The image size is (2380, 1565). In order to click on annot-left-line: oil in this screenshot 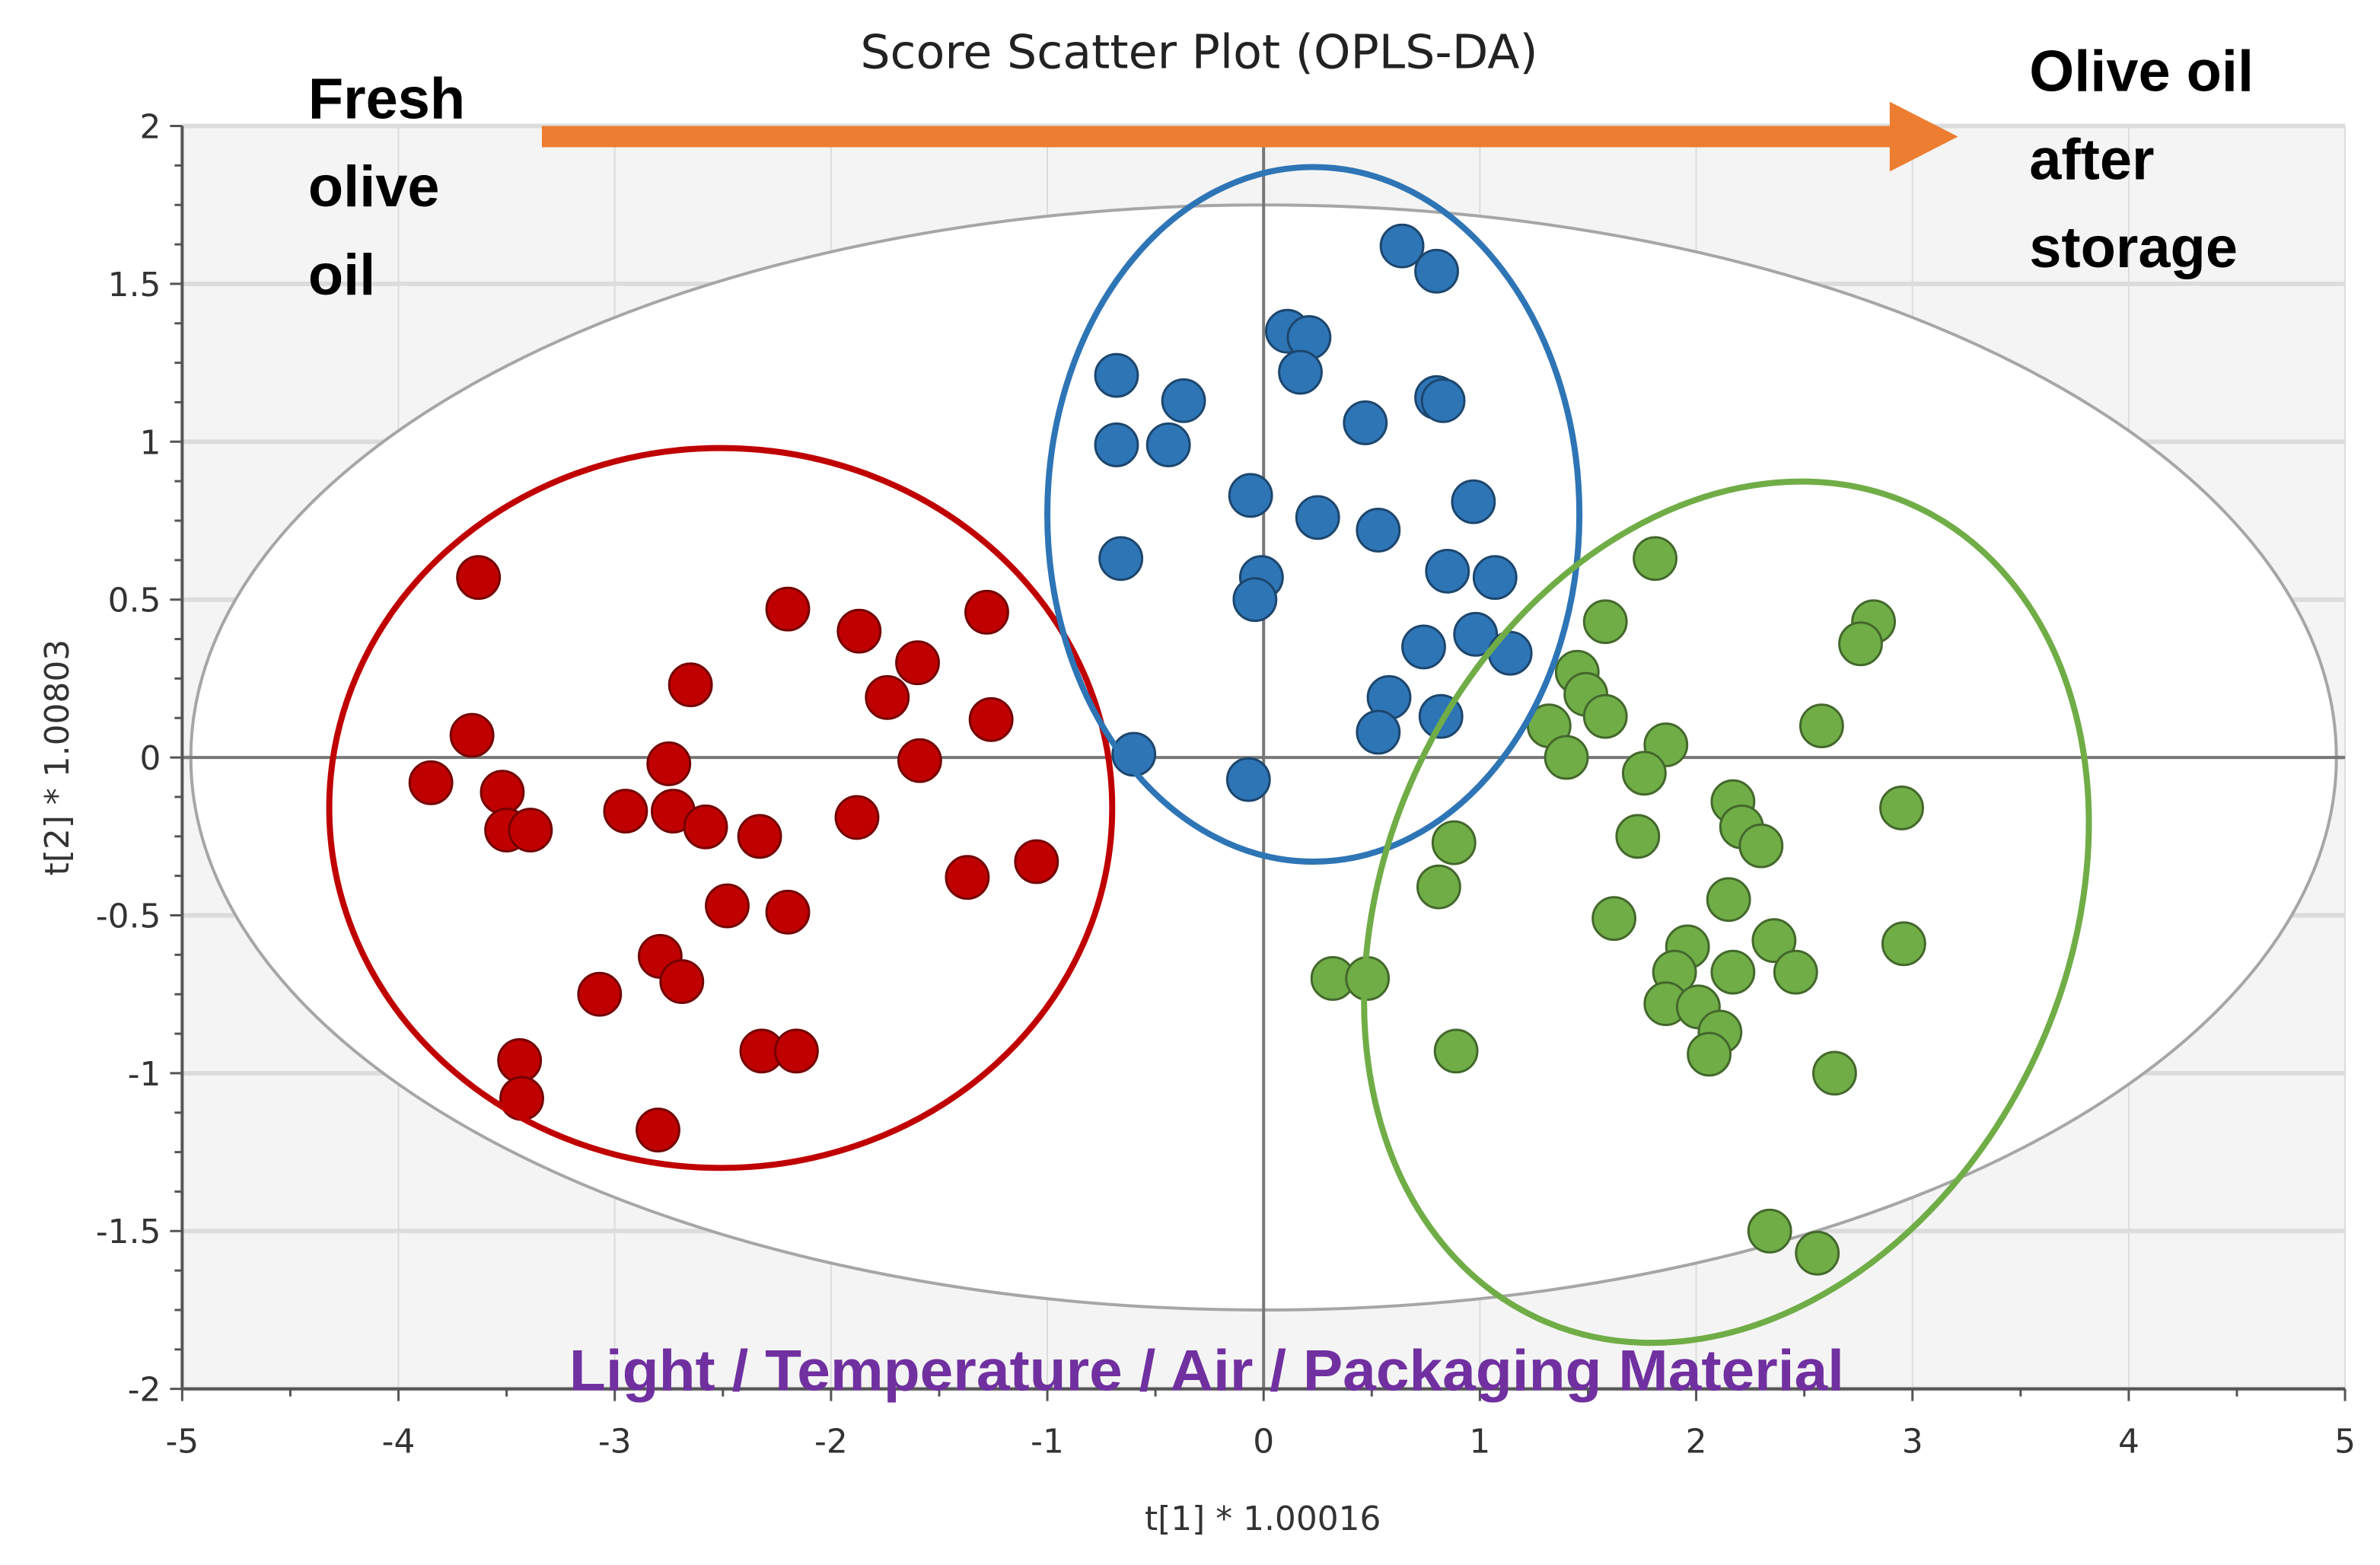, I will do `click(341, 275)`.